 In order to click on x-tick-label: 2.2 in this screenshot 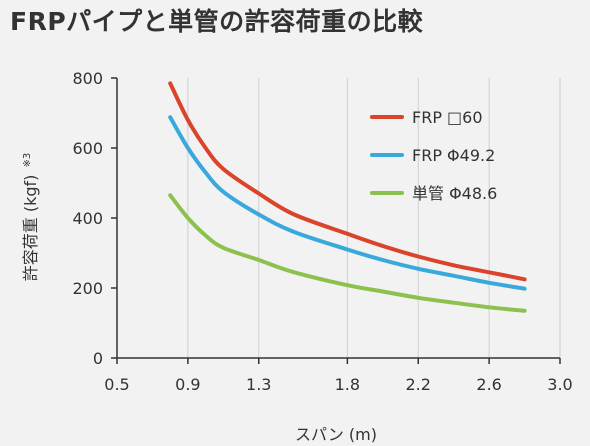, I will do `click(418, 384)`.